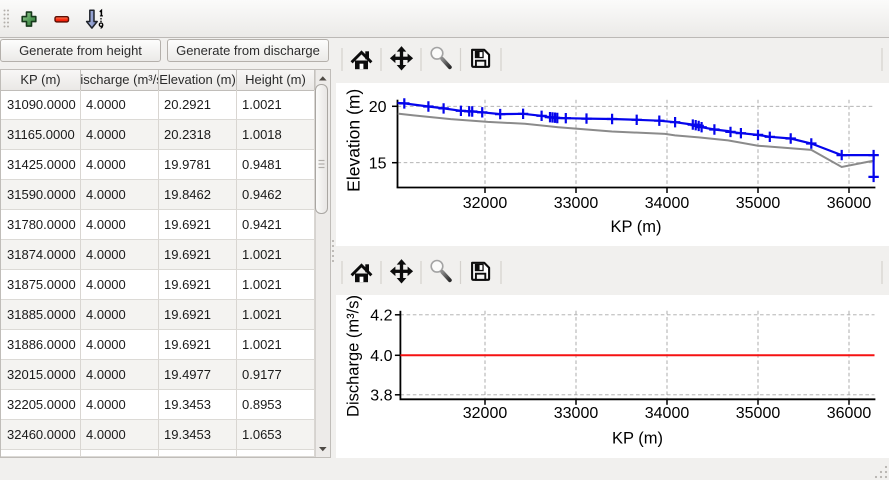  Describe the element at coordinates (381, 356) in the screenshot. I see `svg-text: 4.0` at that location.